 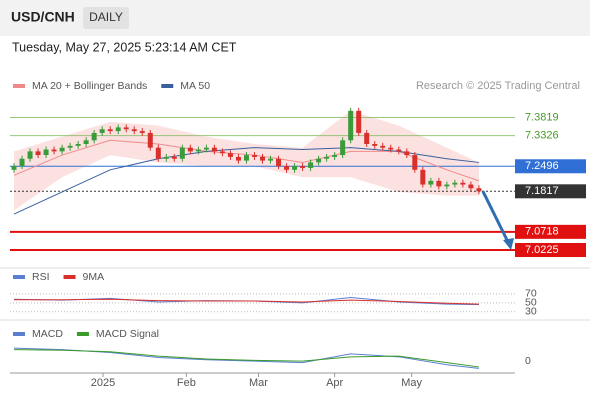 What do you see at coordinates (127, 334) in the screenshot?
I see `legend-label: MACD Signal` at bounding box center [127, 334].